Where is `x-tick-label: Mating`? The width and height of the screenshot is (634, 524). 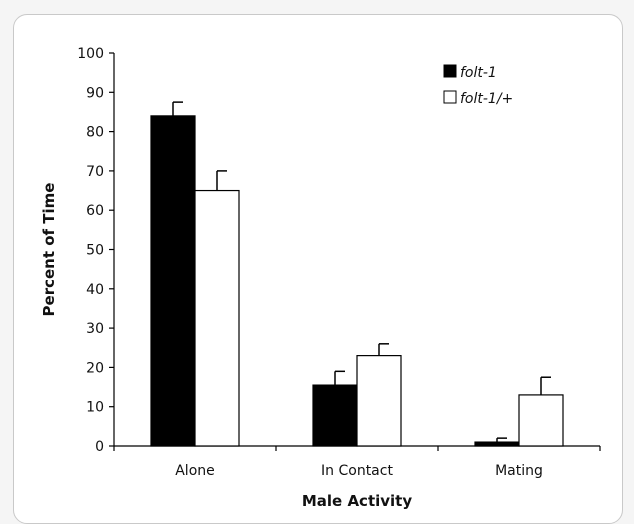
x-tick-label: Mating is located at coordinates (519, 471).